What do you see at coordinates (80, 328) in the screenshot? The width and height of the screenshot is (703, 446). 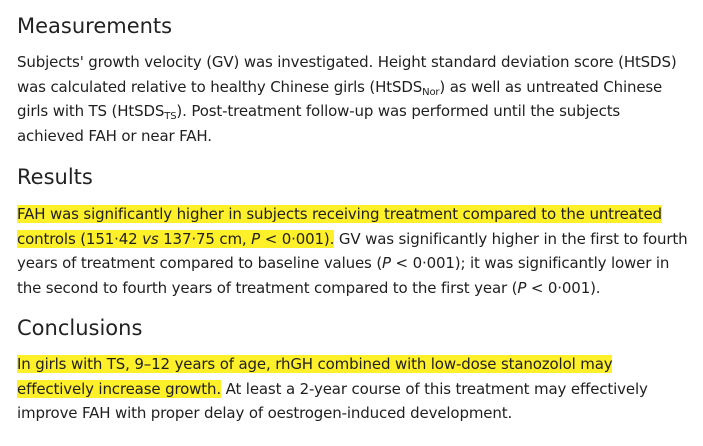 I see `conclusions-heading: Conclusions` at bounding box center [80, 328].